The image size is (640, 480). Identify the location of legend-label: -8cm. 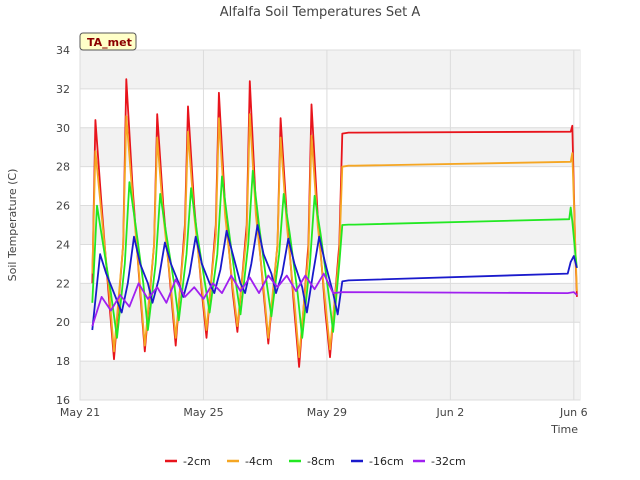
(321, 461).